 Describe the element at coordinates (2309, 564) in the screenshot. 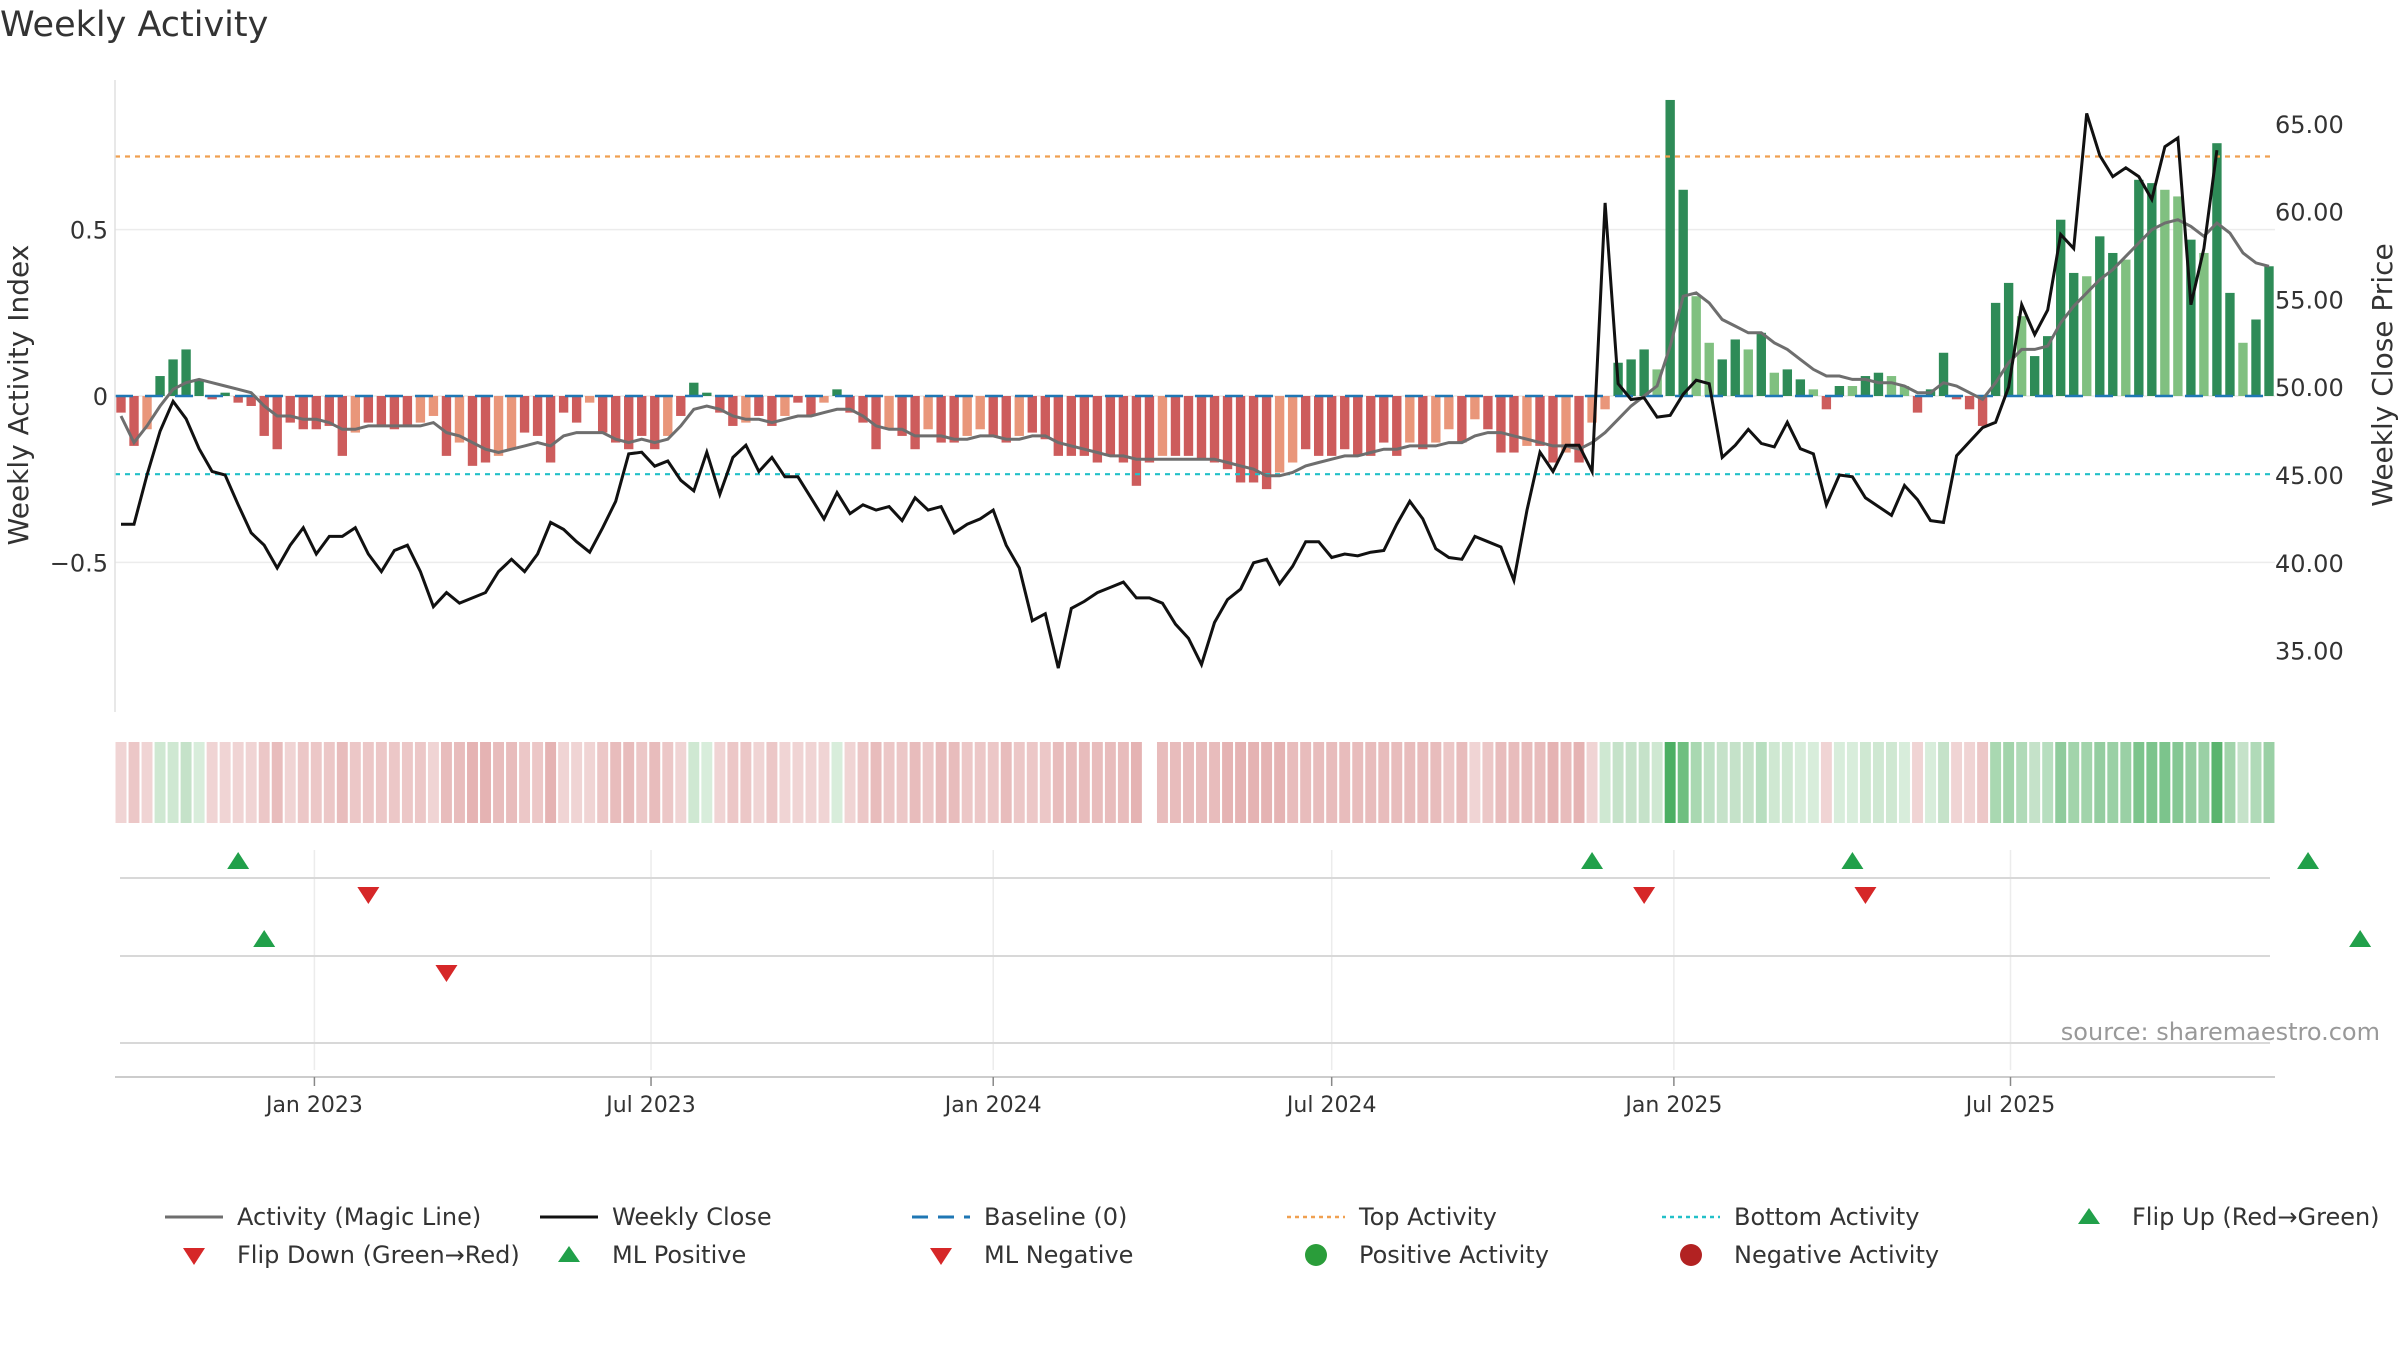

I see `right-tick-label: 40.00` at that location.